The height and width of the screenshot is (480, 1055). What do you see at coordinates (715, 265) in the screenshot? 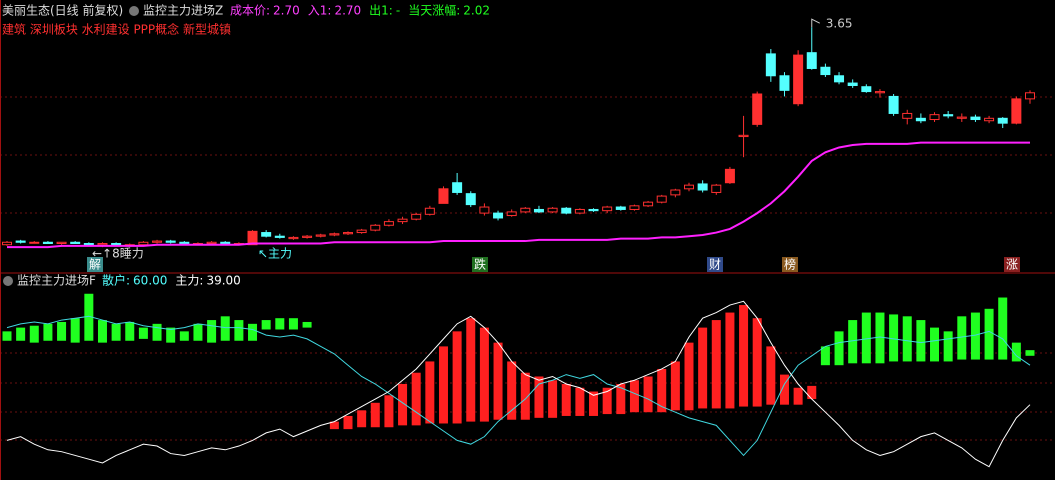
I see `marker: 财` at bounding box center [715, 265].